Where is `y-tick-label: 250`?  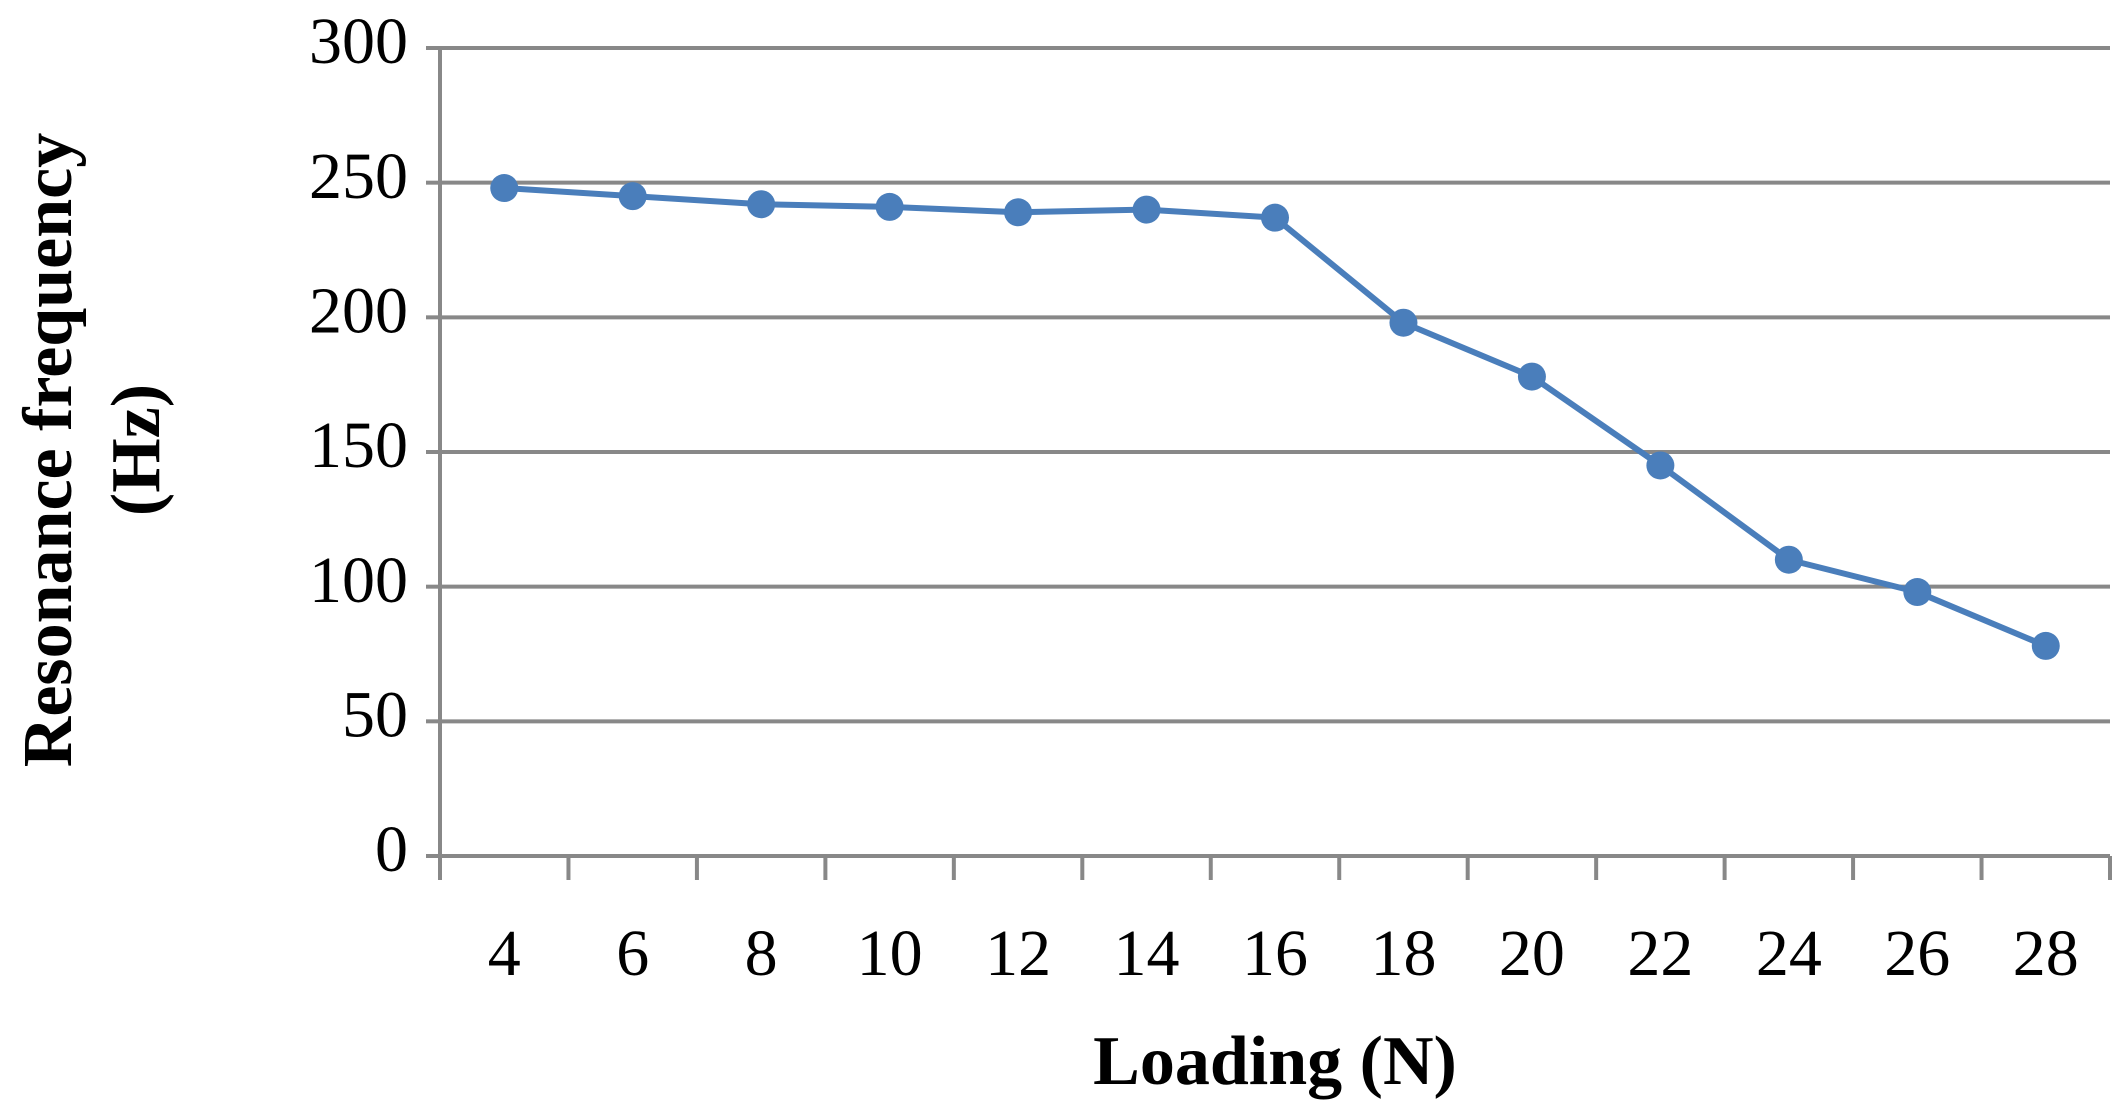 y-tick-label: 250 is located at coordinates (358, 176).